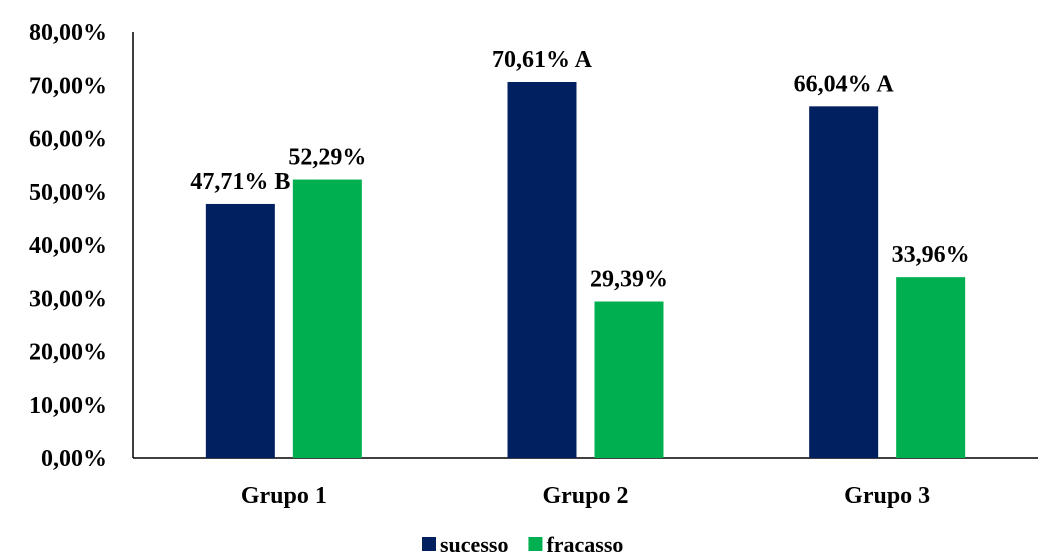  Describe the element at coordinates (429, 544) in the screenshot. I see `legend-swatch-sucesso` at that location.